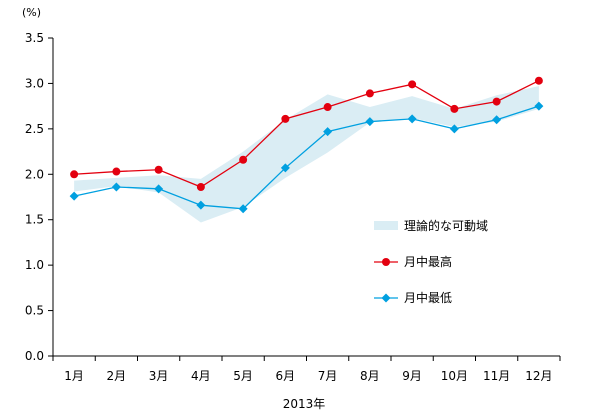 This screenshot has width=600, height=417. I want to click on x-tick-label: 8月, so click(370, 376).